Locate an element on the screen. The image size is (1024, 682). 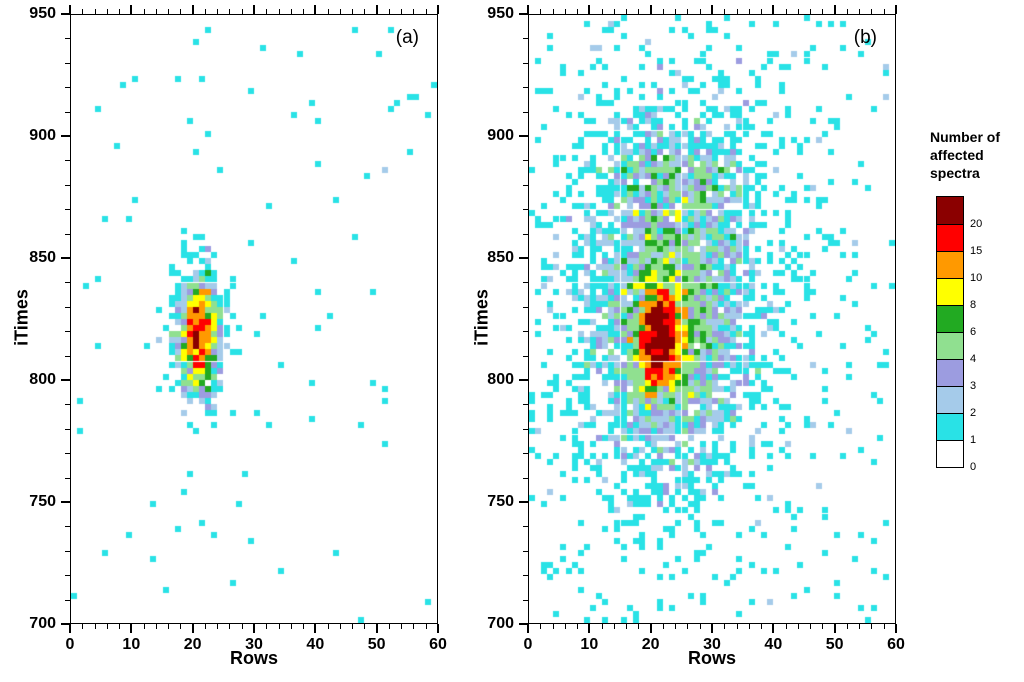
y-tick-label: 850 is located at coordinates (500, 257).